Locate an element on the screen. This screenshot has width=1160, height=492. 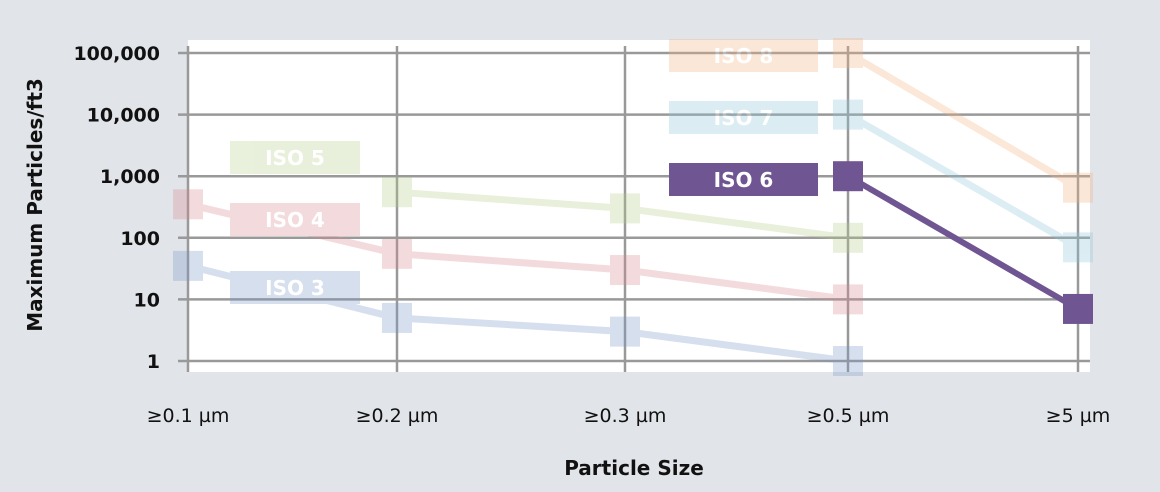
series-iso-7: ISO 7 is located at coordinates (881, 181).